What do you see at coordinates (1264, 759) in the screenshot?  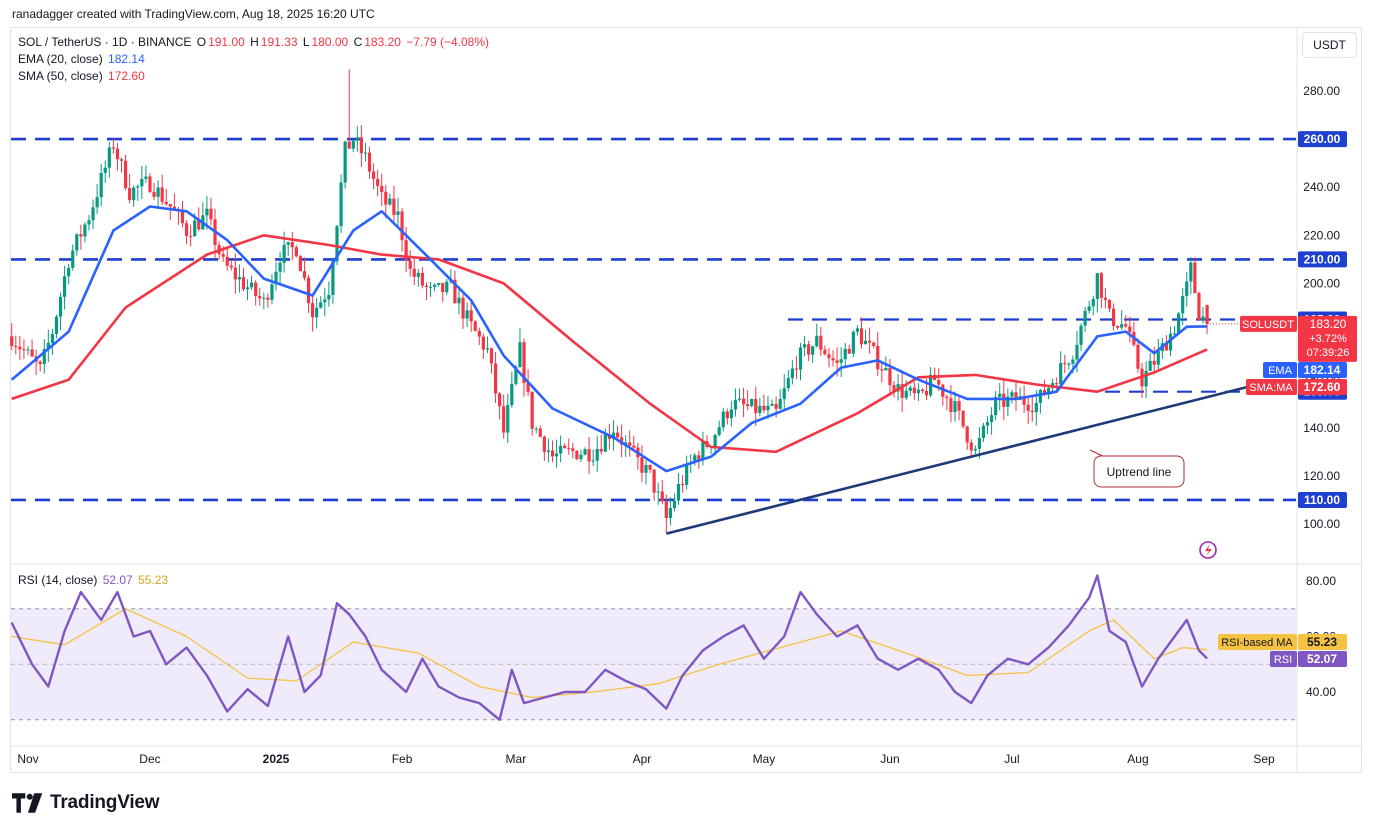 I see `time-tick-label: Sep` at bounding box center [1264, 759].